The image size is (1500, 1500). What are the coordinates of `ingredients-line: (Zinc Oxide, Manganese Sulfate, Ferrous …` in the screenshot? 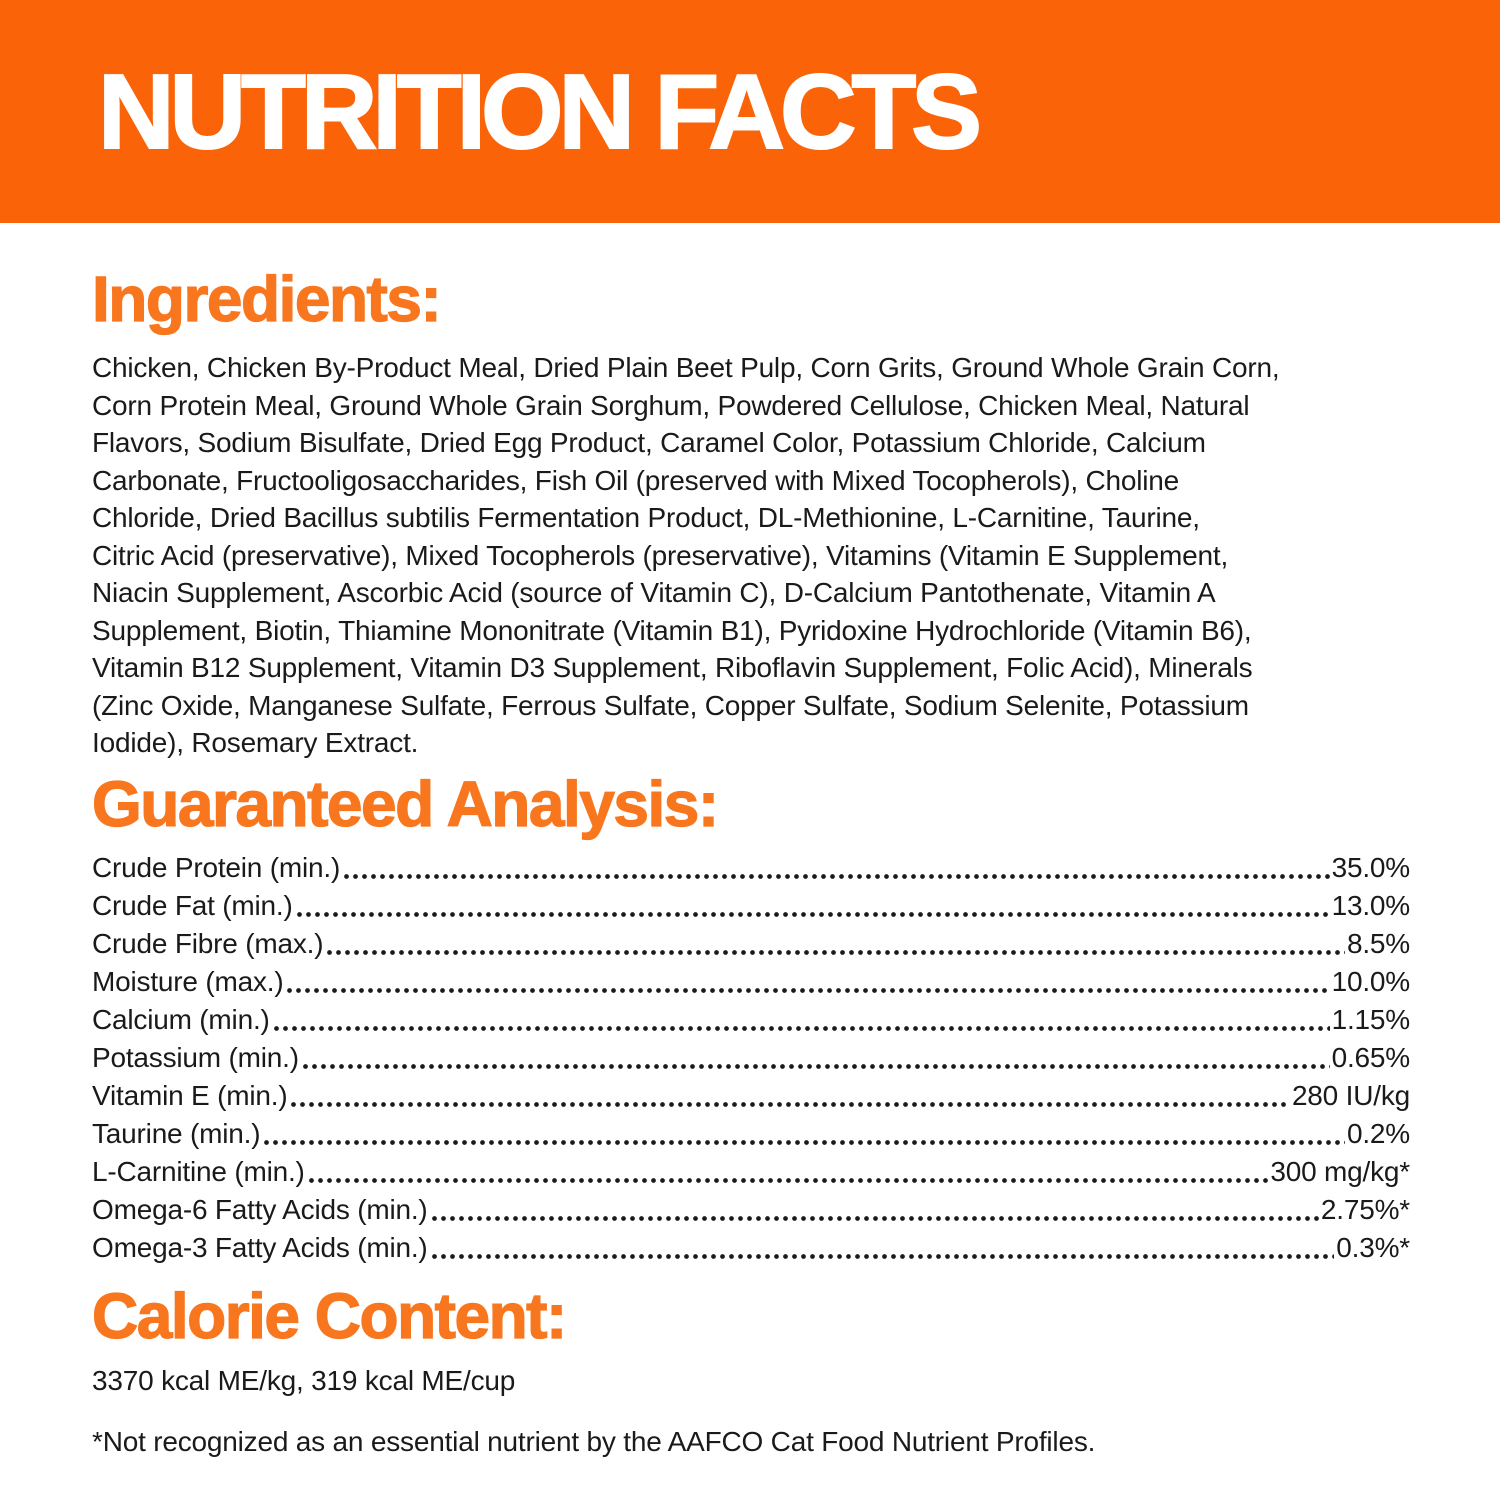 It's located at (670, 705).